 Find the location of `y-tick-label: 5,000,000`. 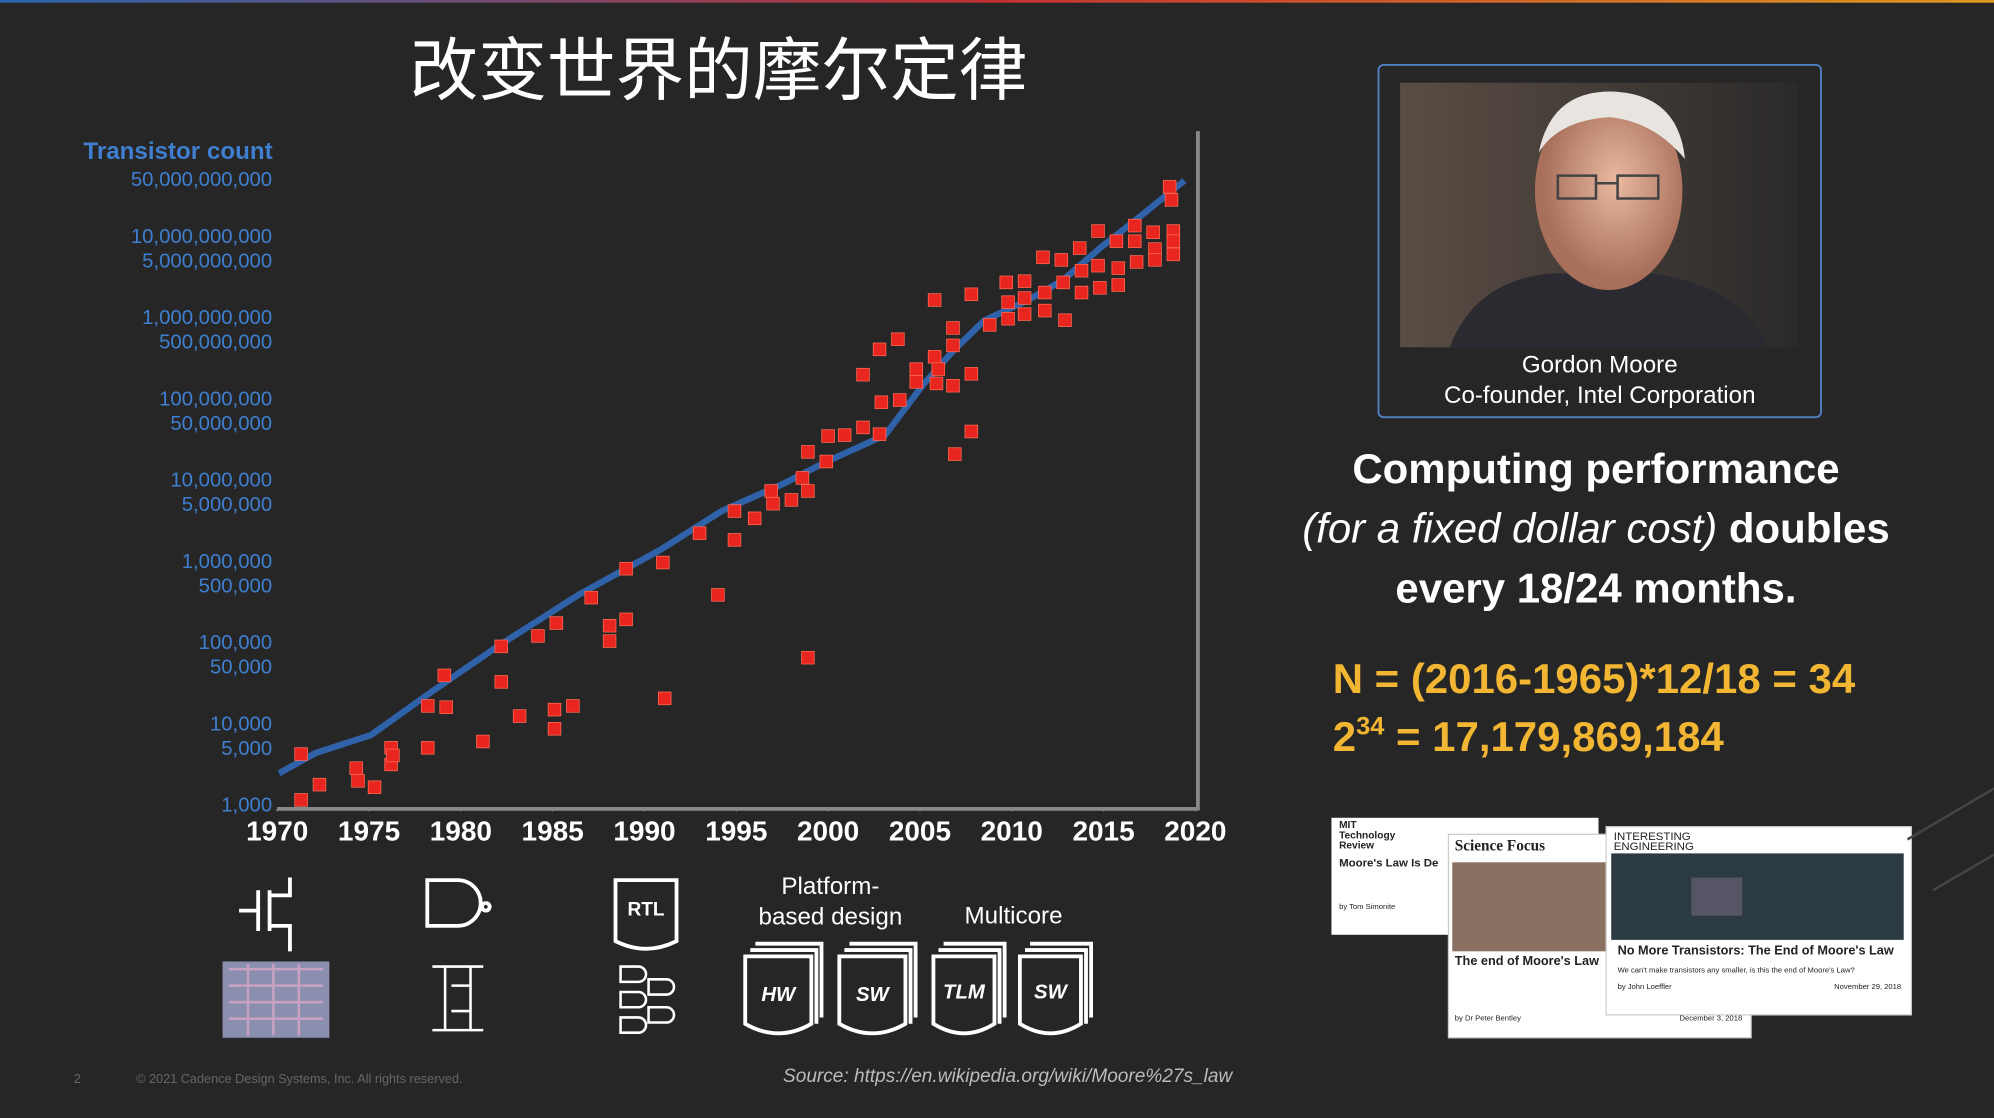

y-tick-label: 5,000,000 is located at coordinates (227, 505).